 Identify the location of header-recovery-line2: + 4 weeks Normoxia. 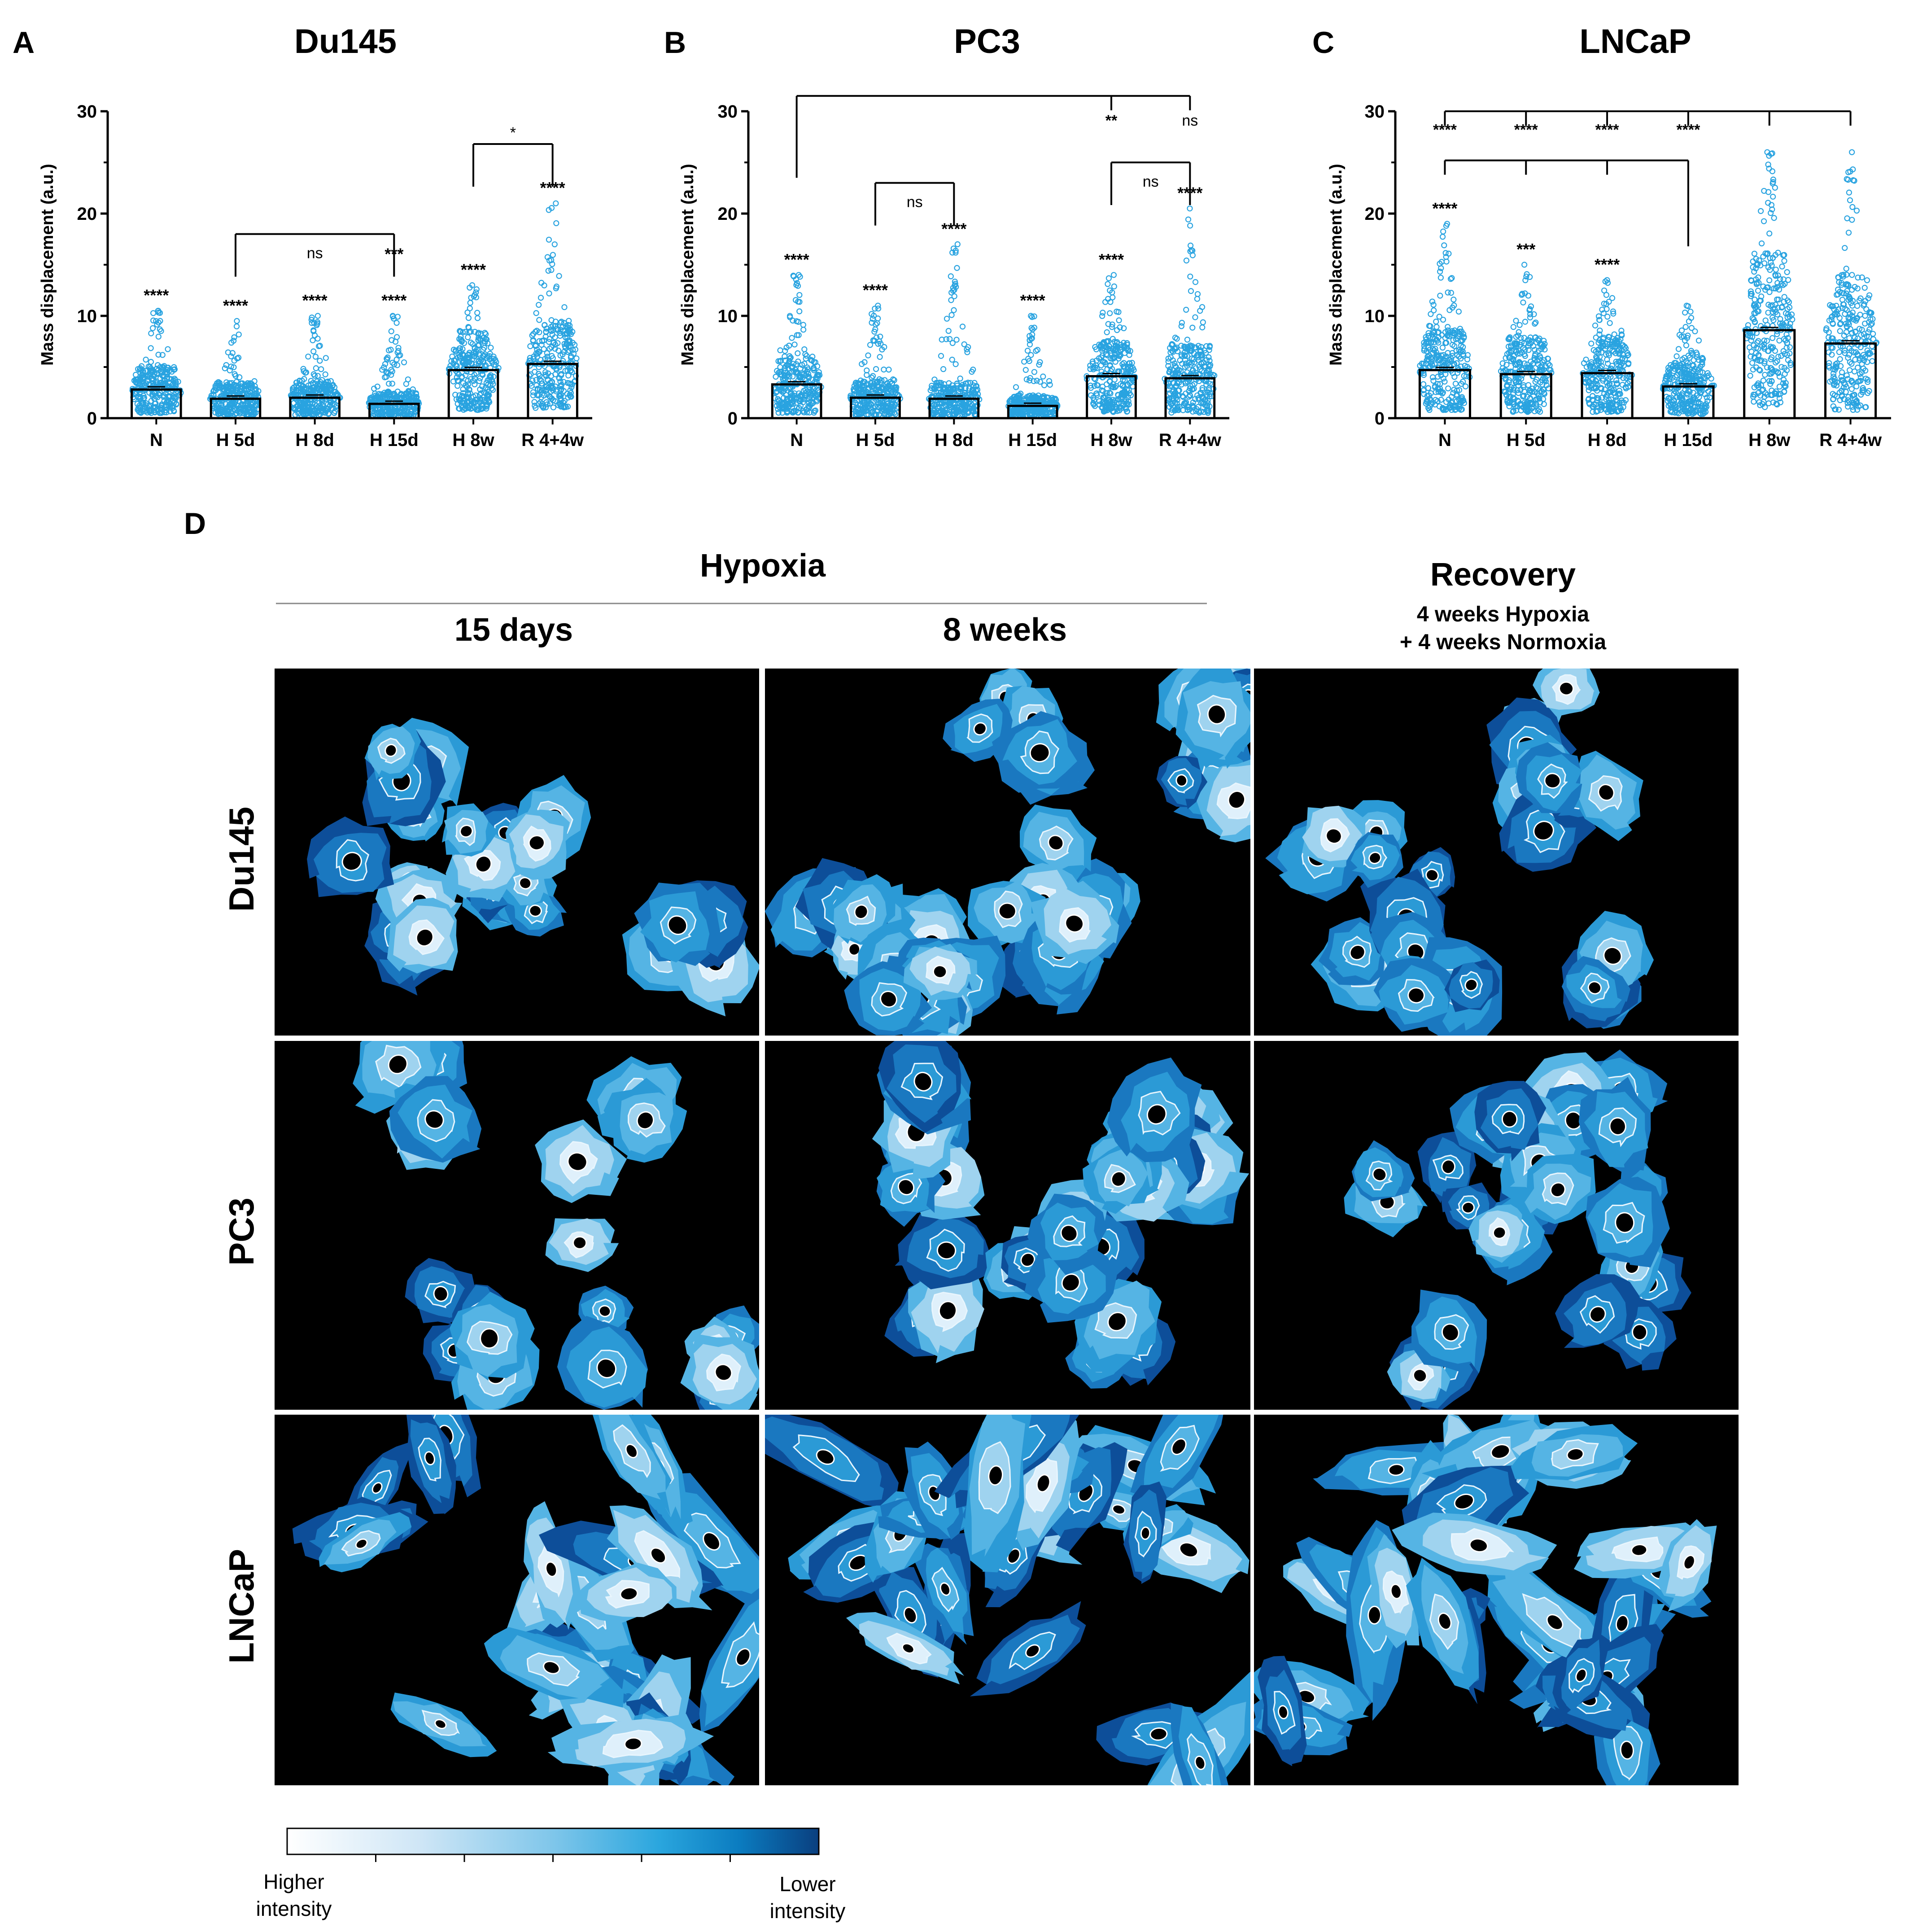
(1503, 642).